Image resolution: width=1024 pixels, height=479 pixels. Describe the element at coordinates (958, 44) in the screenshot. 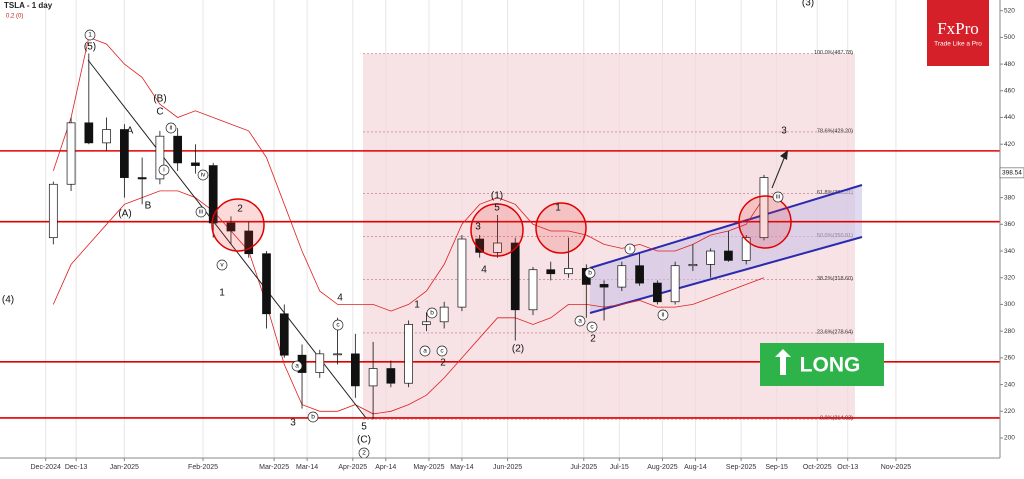

I see `logo-tagline: Trade Like a Pro` at that location.